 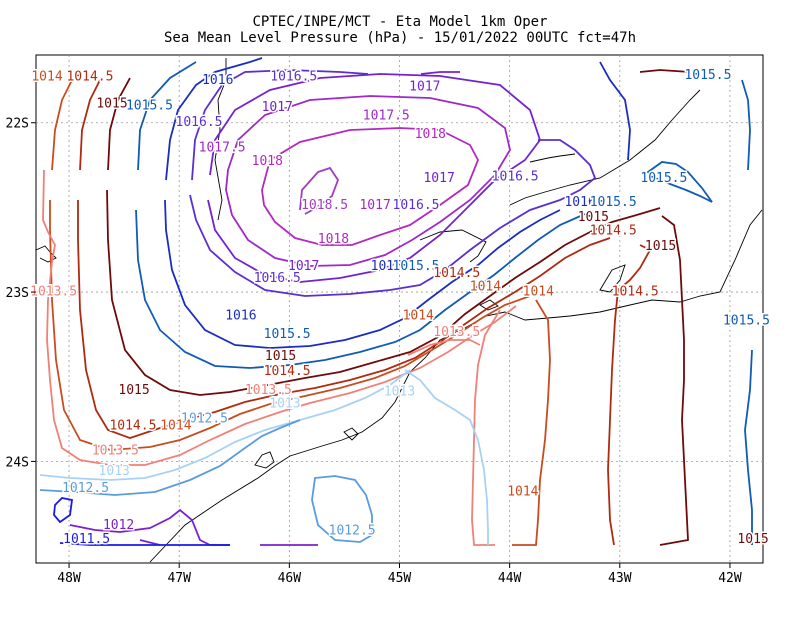 I want to click on x-axis: 48W 47W 46W 45W 44W 43W 42W, so click(x=399, y=574).